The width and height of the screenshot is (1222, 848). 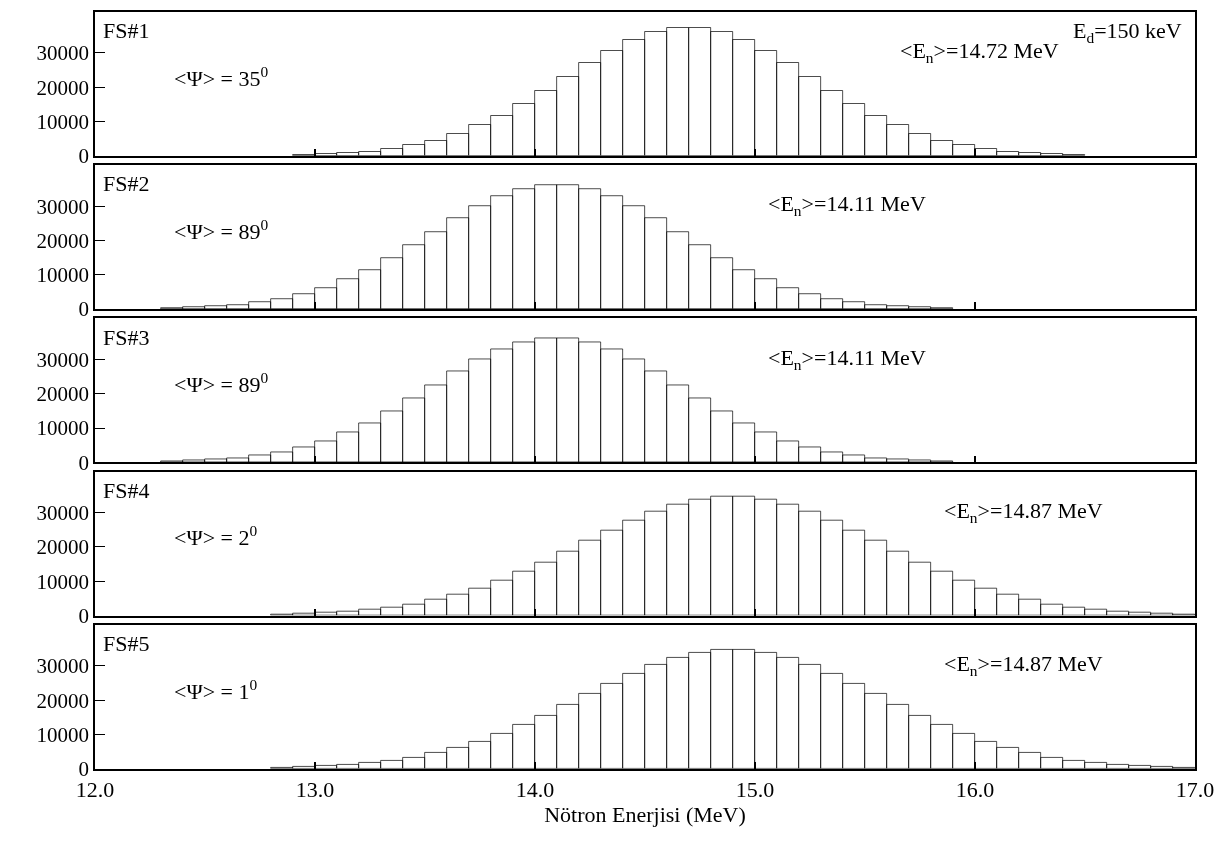 I want to click on annotation: FS#5, so click(x=126, y=643).